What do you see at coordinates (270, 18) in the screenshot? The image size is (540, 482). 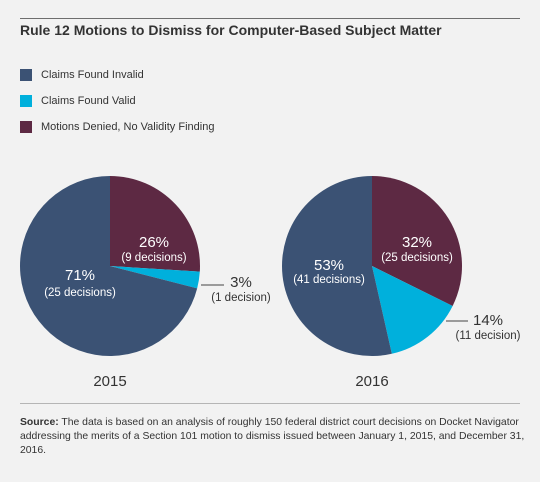 I see `header-rule` at bounding box center [270, 18].